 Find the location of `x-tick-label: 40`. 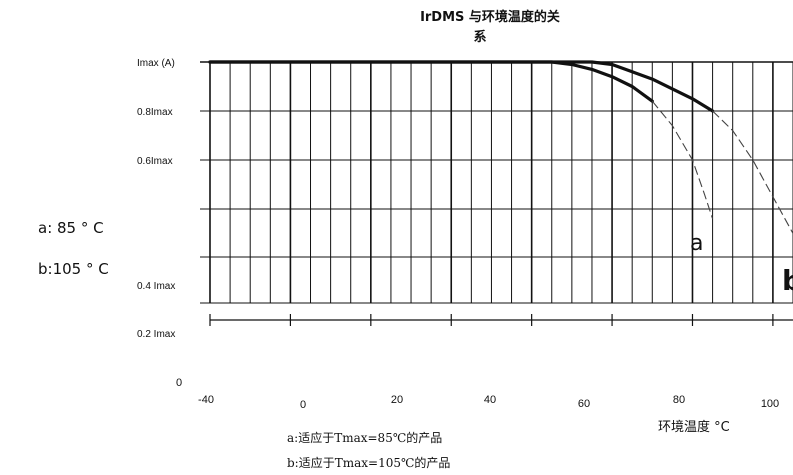

x-tick-label: 40 is located at coordinates (490, 400).